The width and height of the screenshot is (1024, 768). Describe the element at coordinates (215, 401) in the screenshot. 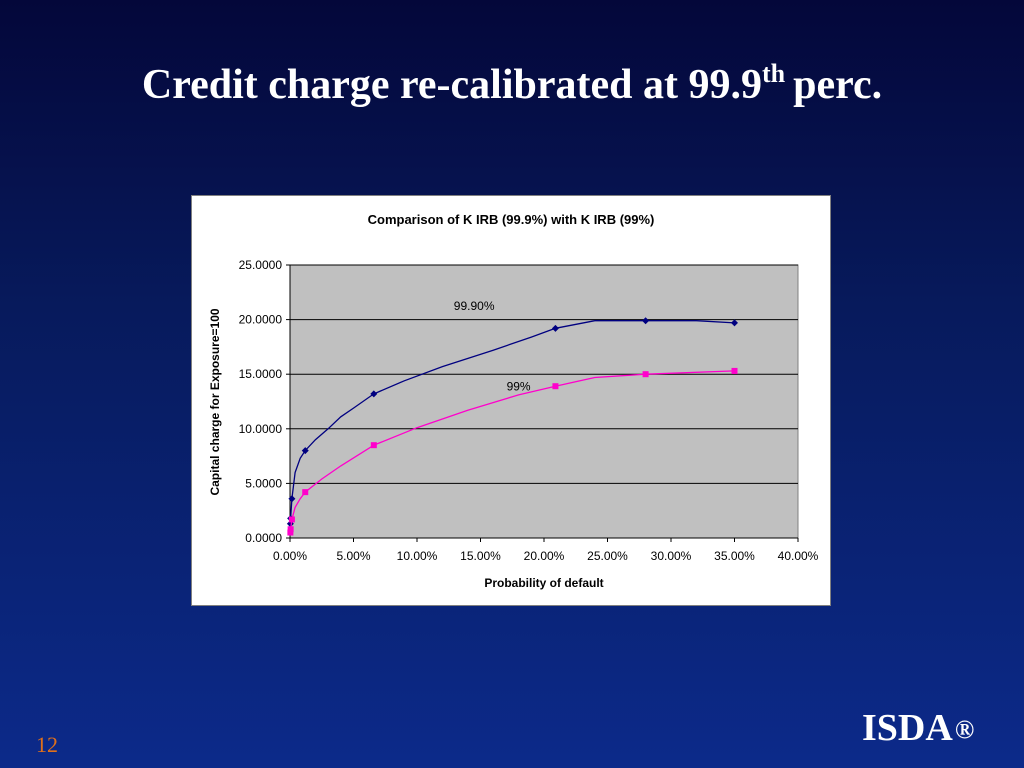

I see `y-axis-label: Capital charge for Exposure=100` at that location.